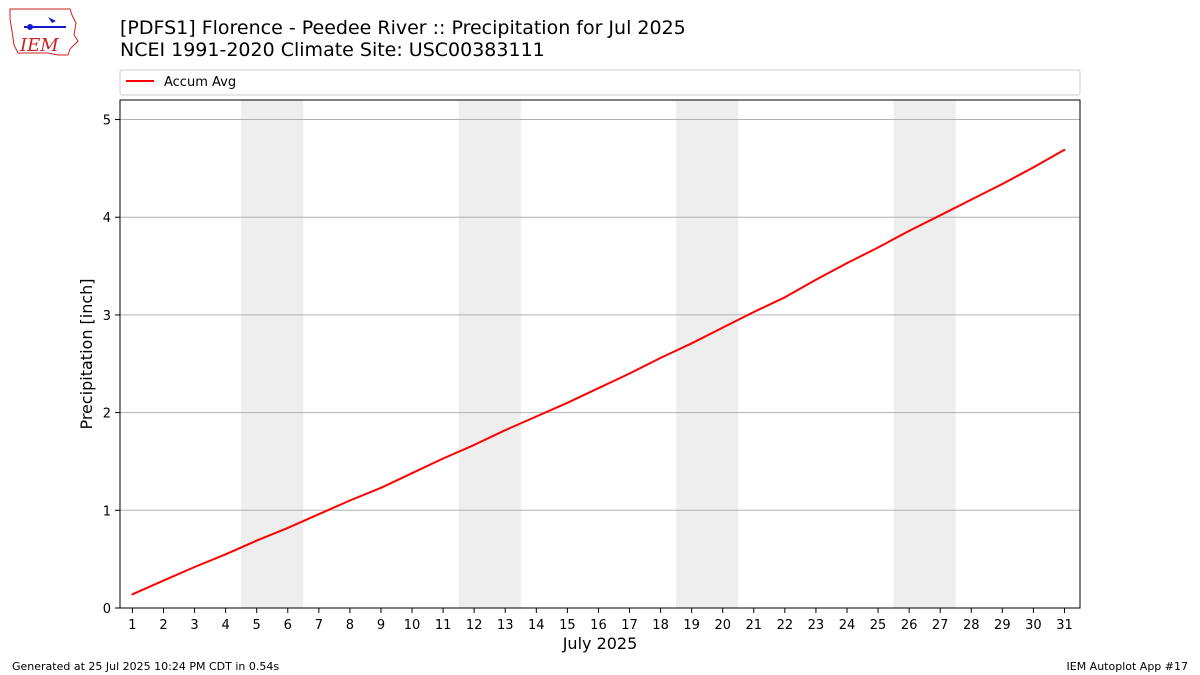 The height and width of the screenshot is (675, 1200). What do you see at coordinates (1127, 666) in the screenshot?
I see `app-credit: IEM Autoplot App #17` at bounding box center [1127, 666].